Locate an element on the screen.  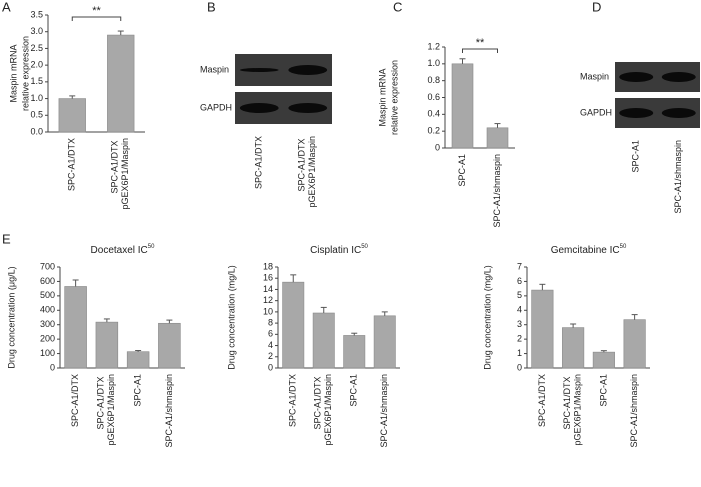
y-tick-label: 3.5 is located at coordinates (36, 14).